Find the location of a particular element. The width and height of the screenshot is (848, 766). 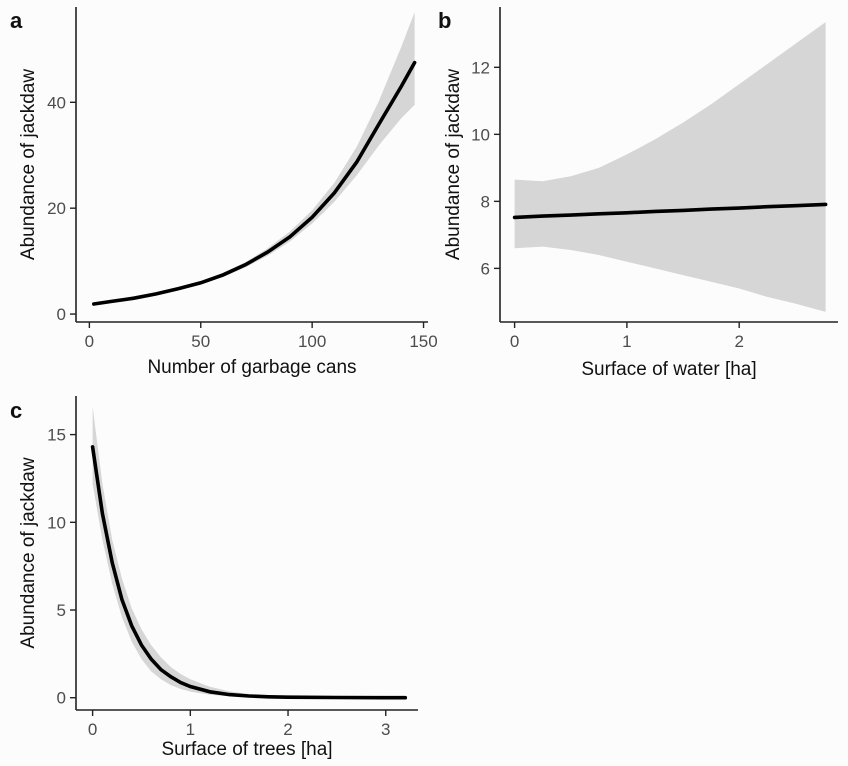

y-tick-label: 15 is located at coordinates (56, 435).